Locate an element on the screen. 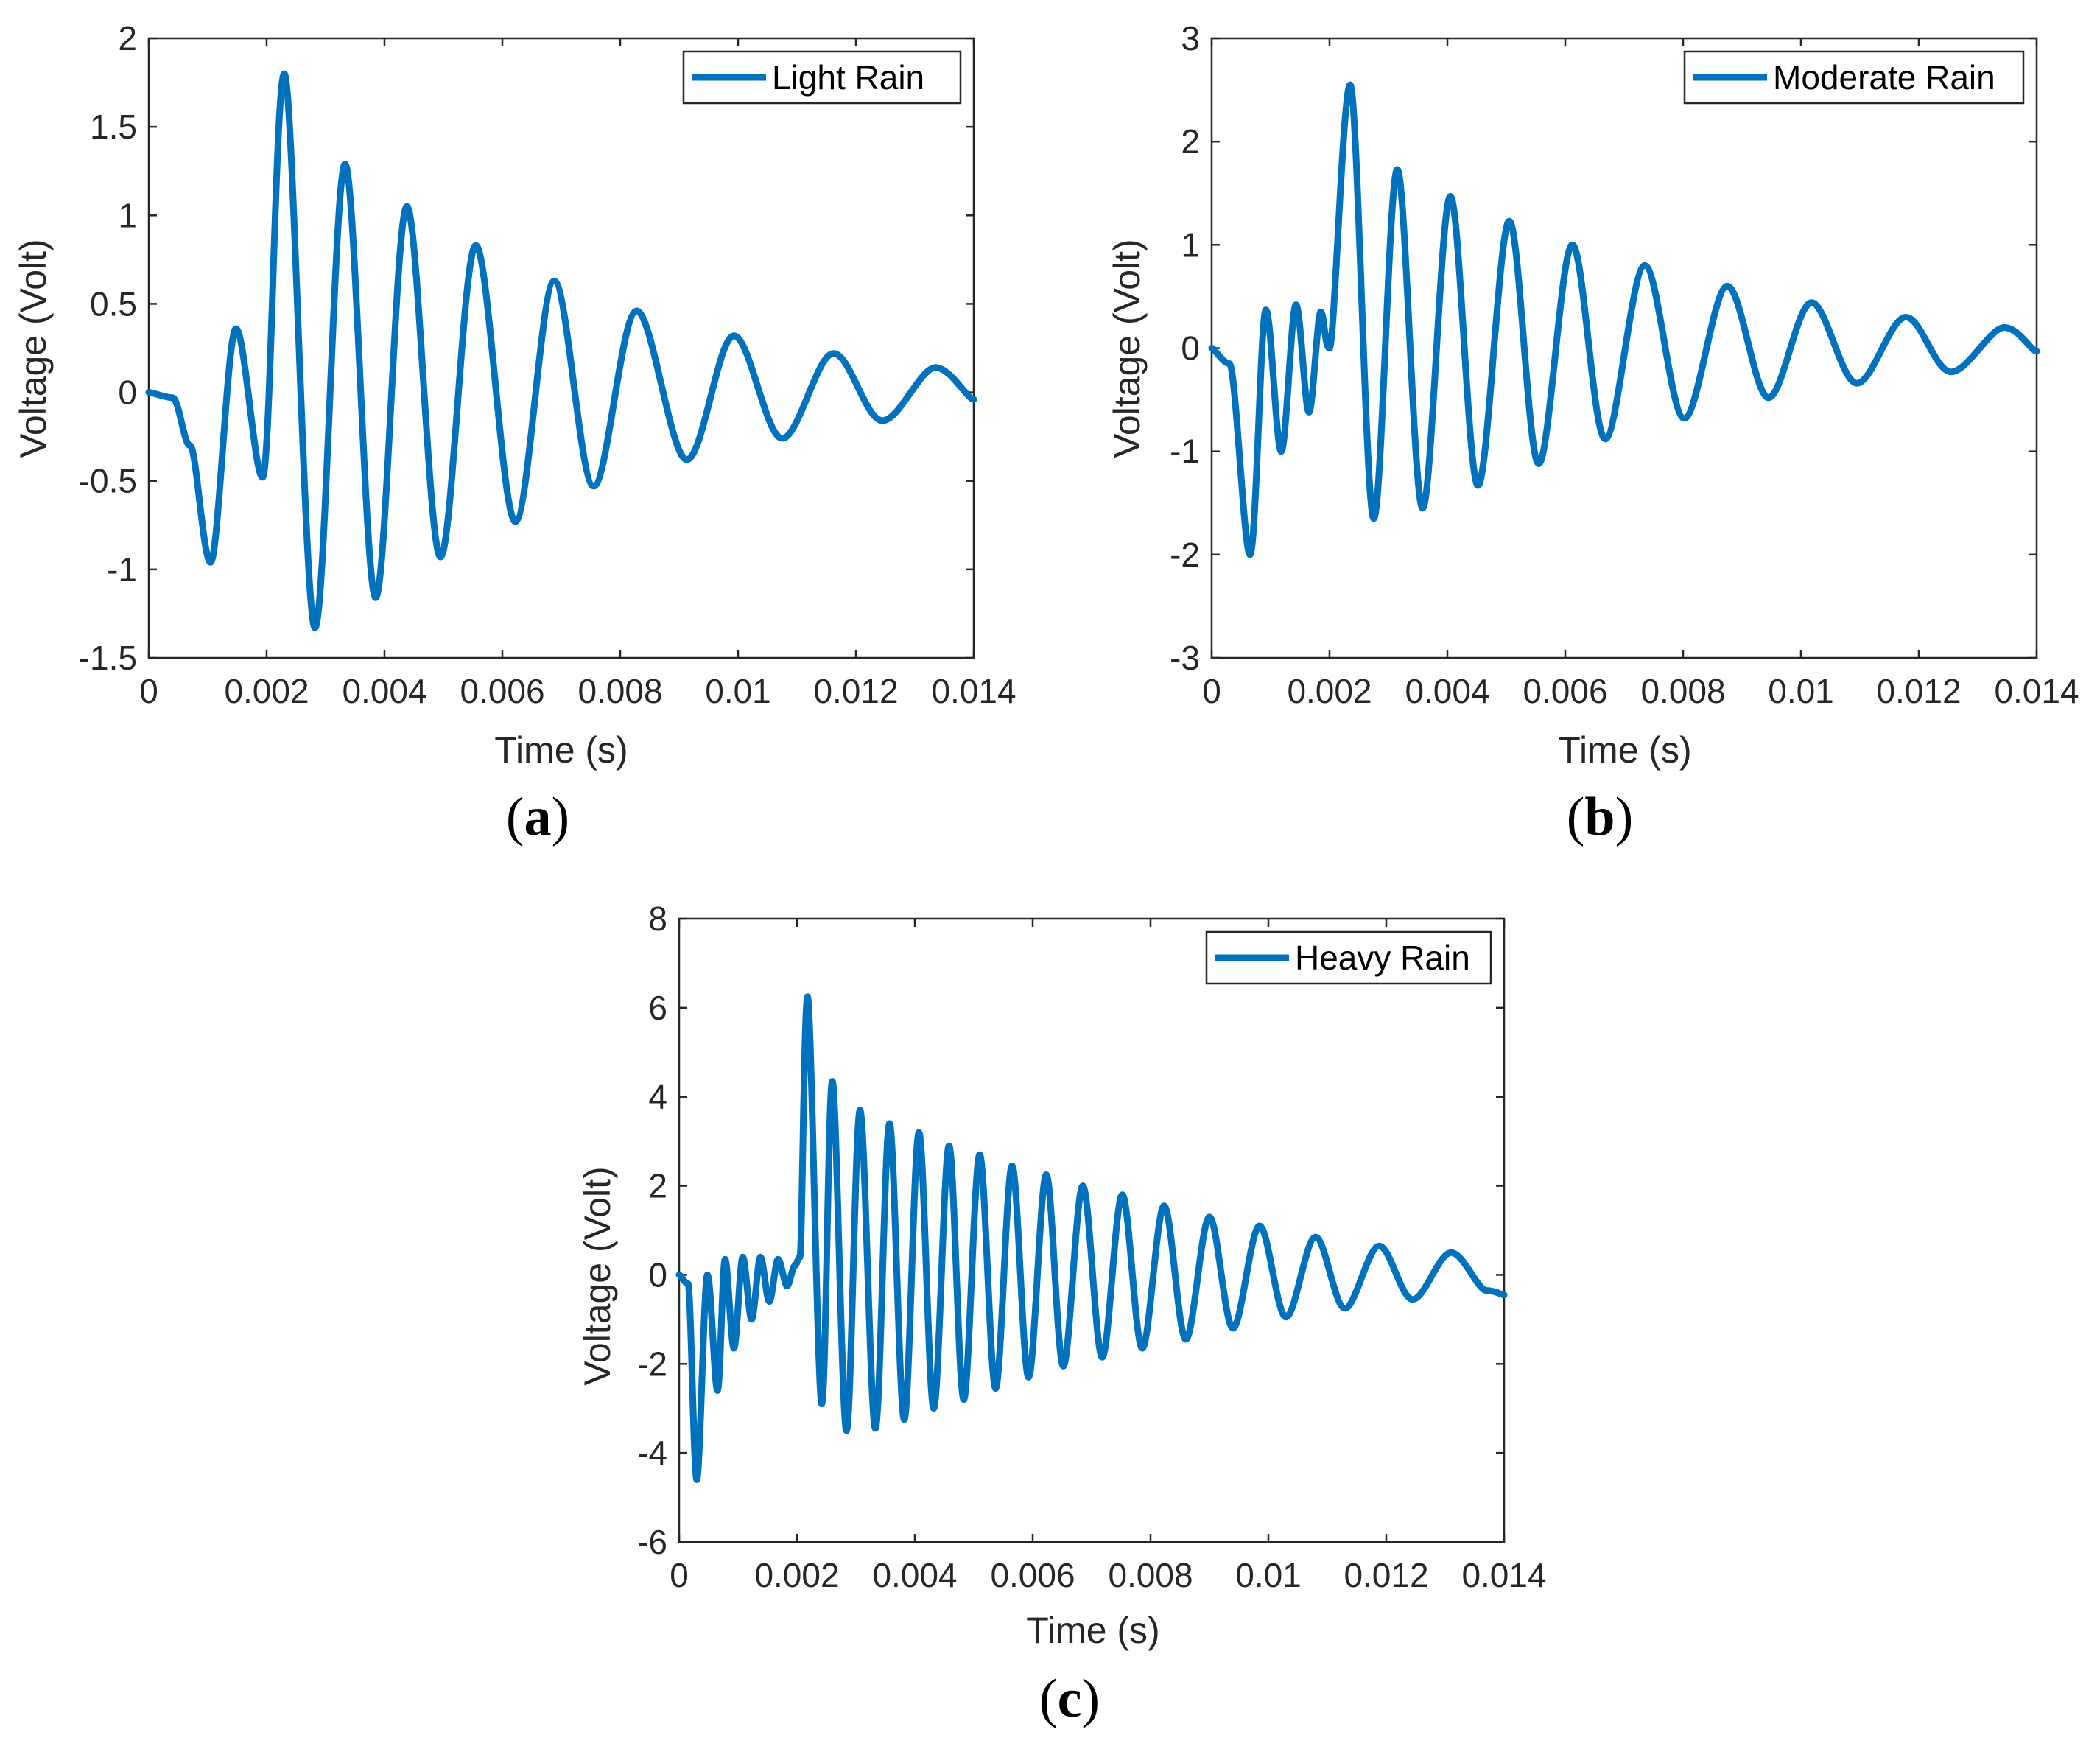  y-tick-label: -6 is located at coordinates (652, 1542).